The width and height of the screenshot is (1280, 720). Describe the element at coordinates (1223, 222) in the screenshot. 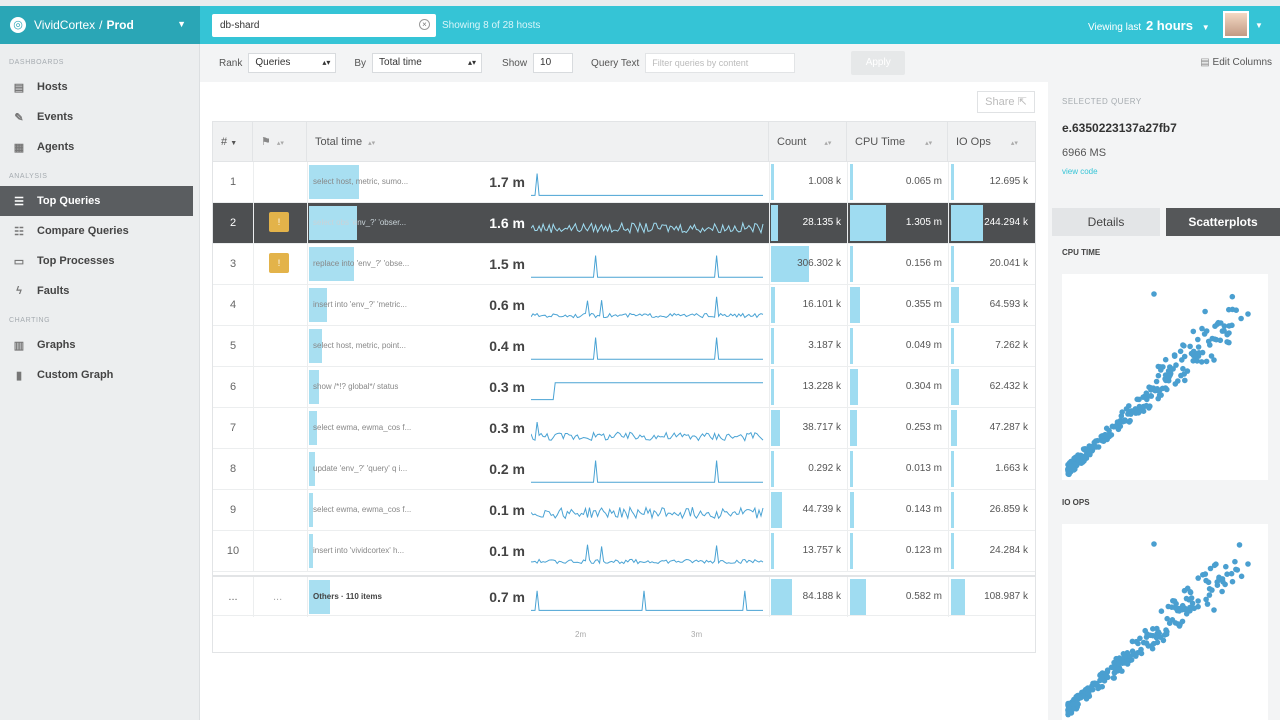

I see `tab-scatterplots: Scatterplots` at that location.